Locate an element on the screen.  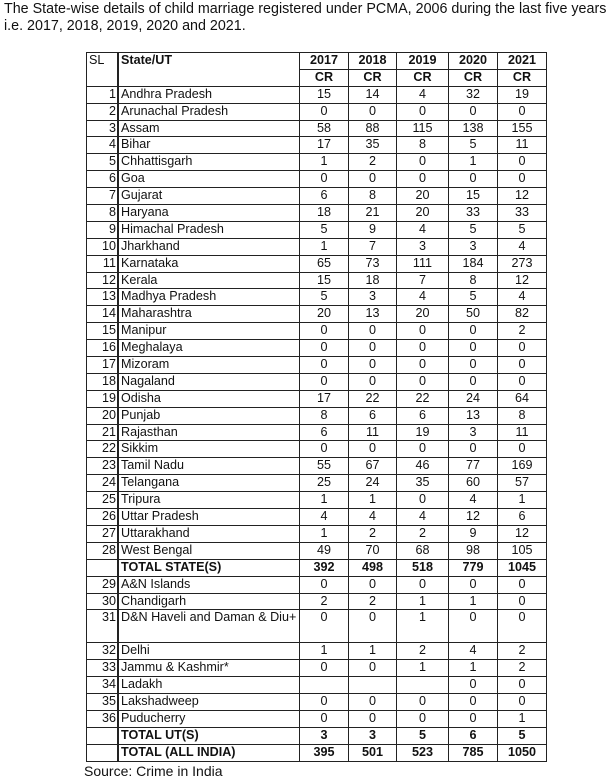
value-cell: 73 is located at coordinates (372, 263).